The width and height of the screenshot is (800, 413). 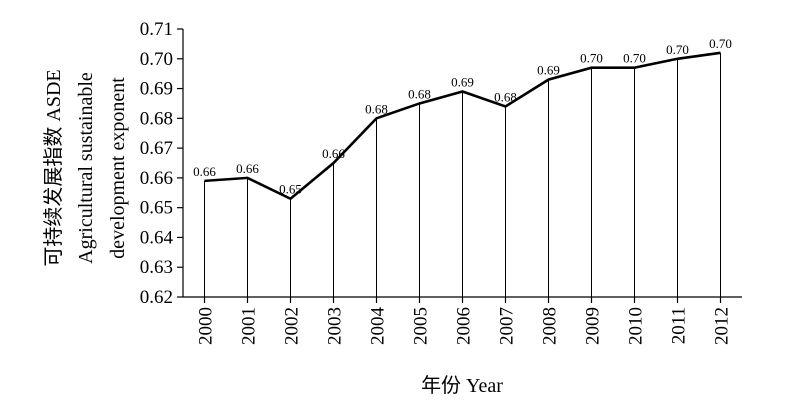 What do you see at coordinates (636, 326) in the screenshot?
I see `x-tick-label: 2010` at bounding box center [636, 326].